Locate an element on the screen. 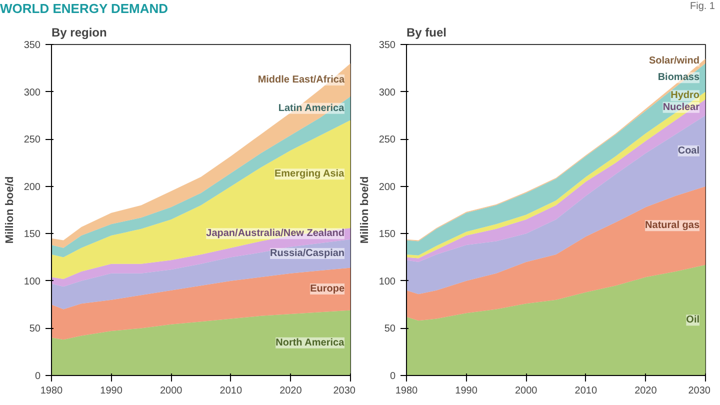 The image size is (720, 405). series-label: North America is located at coordinates (310, 342).